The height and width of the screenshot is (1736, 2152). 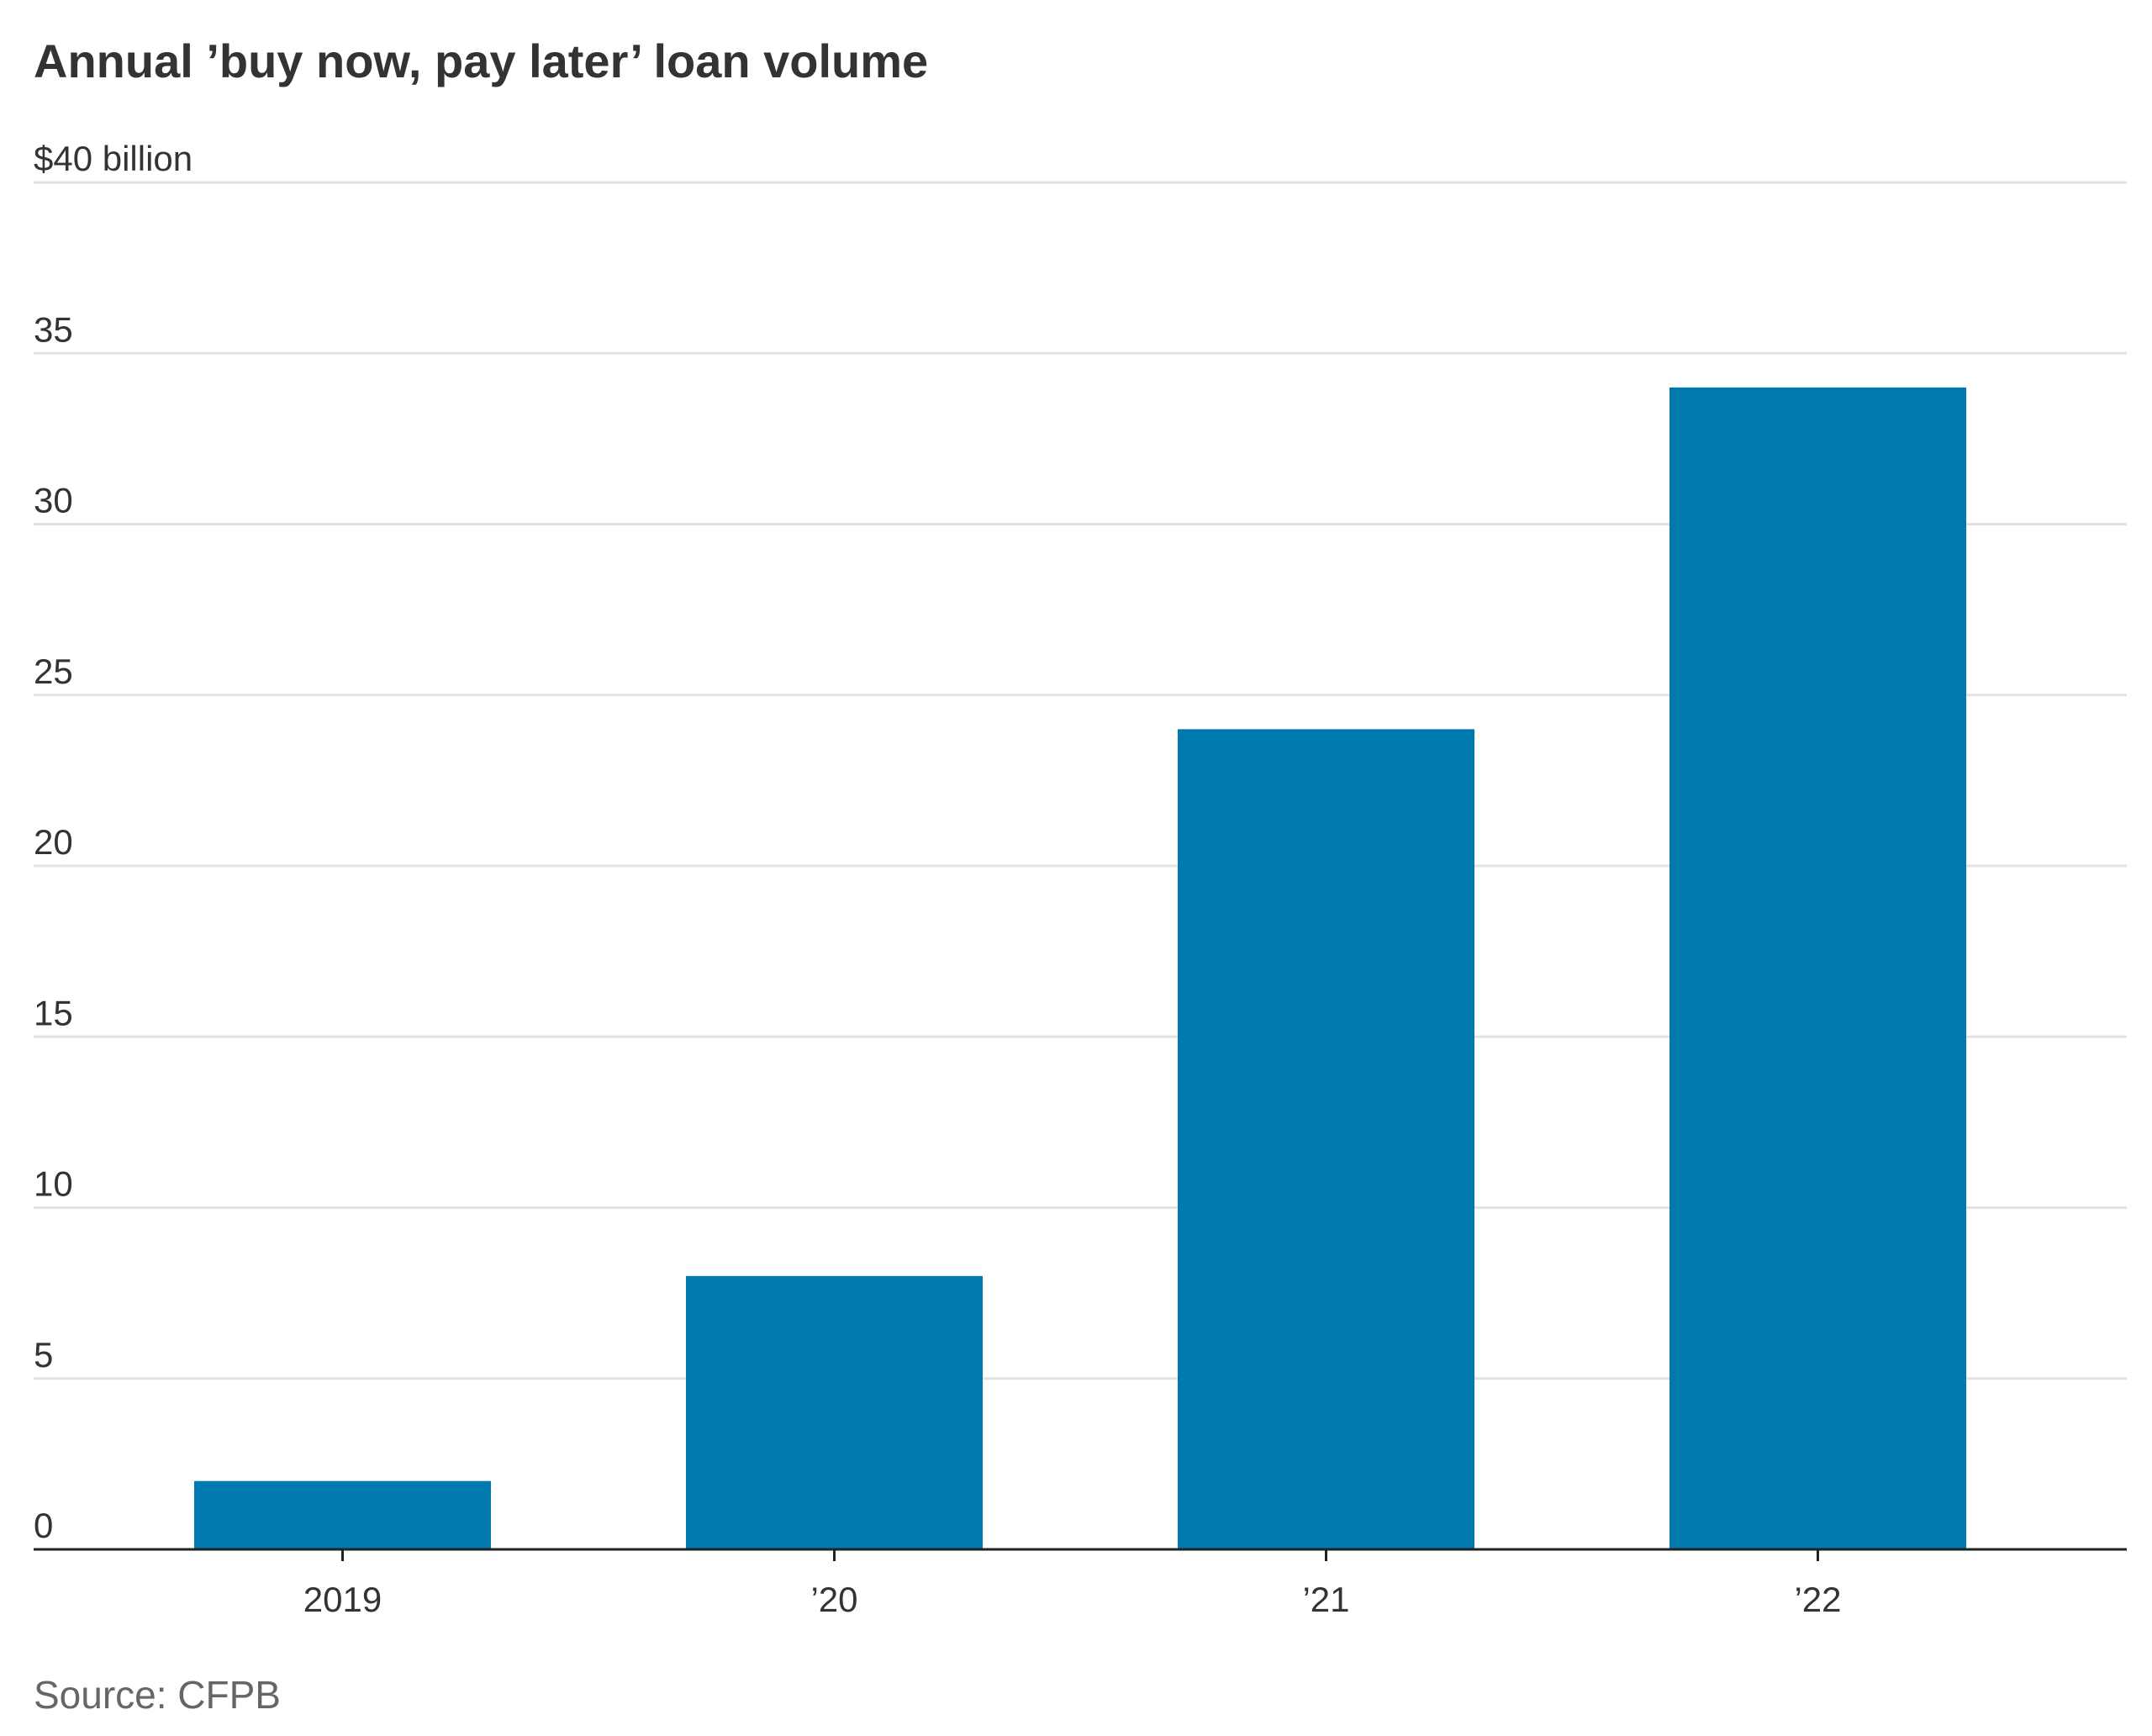 What do you see at coordinates (113, 842) in the screenshot?
I see `y-axis-ticks: 0 5 10 15 20 25 30 35 $40 billion` at bounding box center [113, 842].